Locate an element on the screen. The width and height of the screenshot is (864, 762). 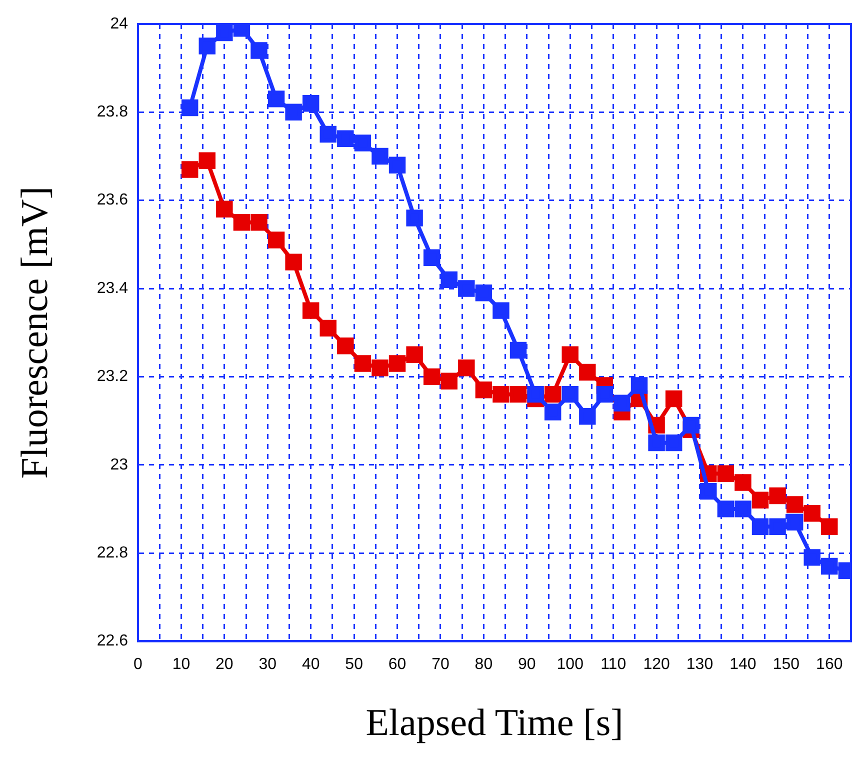
y-tick-label: 23.6 is located at coordinates (112, 200).